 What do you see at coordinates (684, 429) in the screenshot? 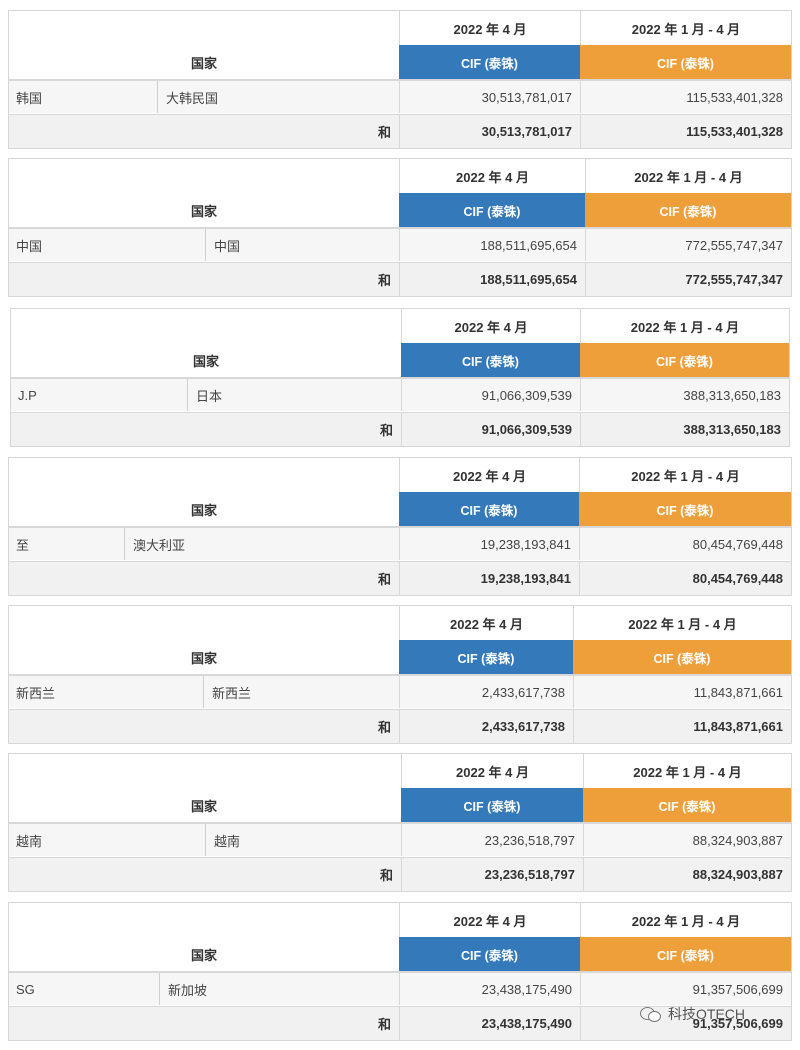
I see `sum-ytd-value: 388,313,650,183` at bounding box center [684, 429].